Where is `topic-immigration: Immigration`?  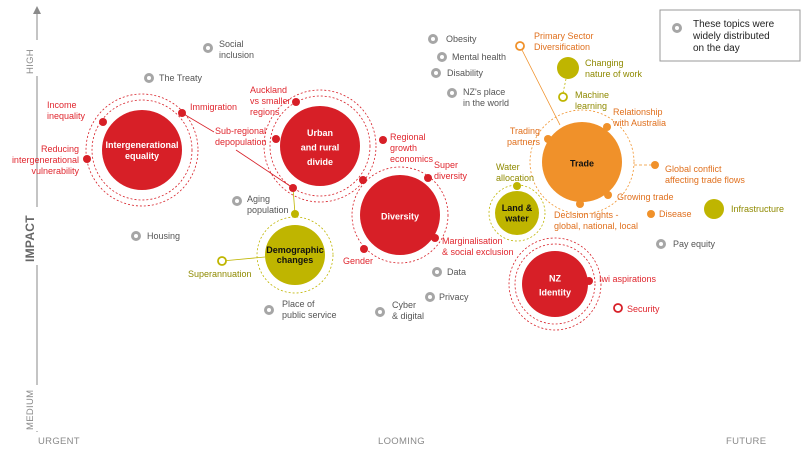 topic-immigration: Immigration is located at coordinates (207, 109).